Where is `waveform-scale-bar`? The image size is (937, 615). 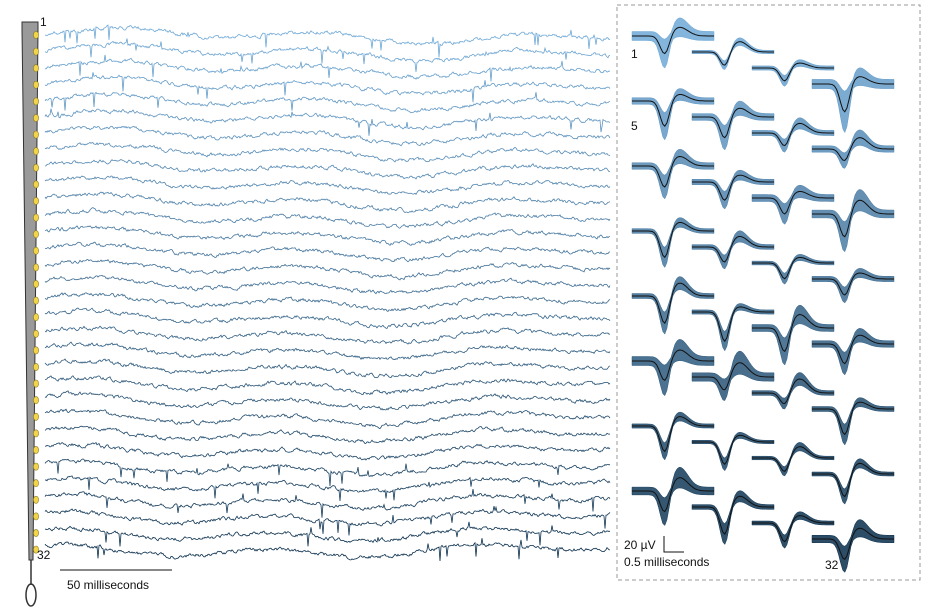
waveform-scale-bar is located at coordinates (673, 544).